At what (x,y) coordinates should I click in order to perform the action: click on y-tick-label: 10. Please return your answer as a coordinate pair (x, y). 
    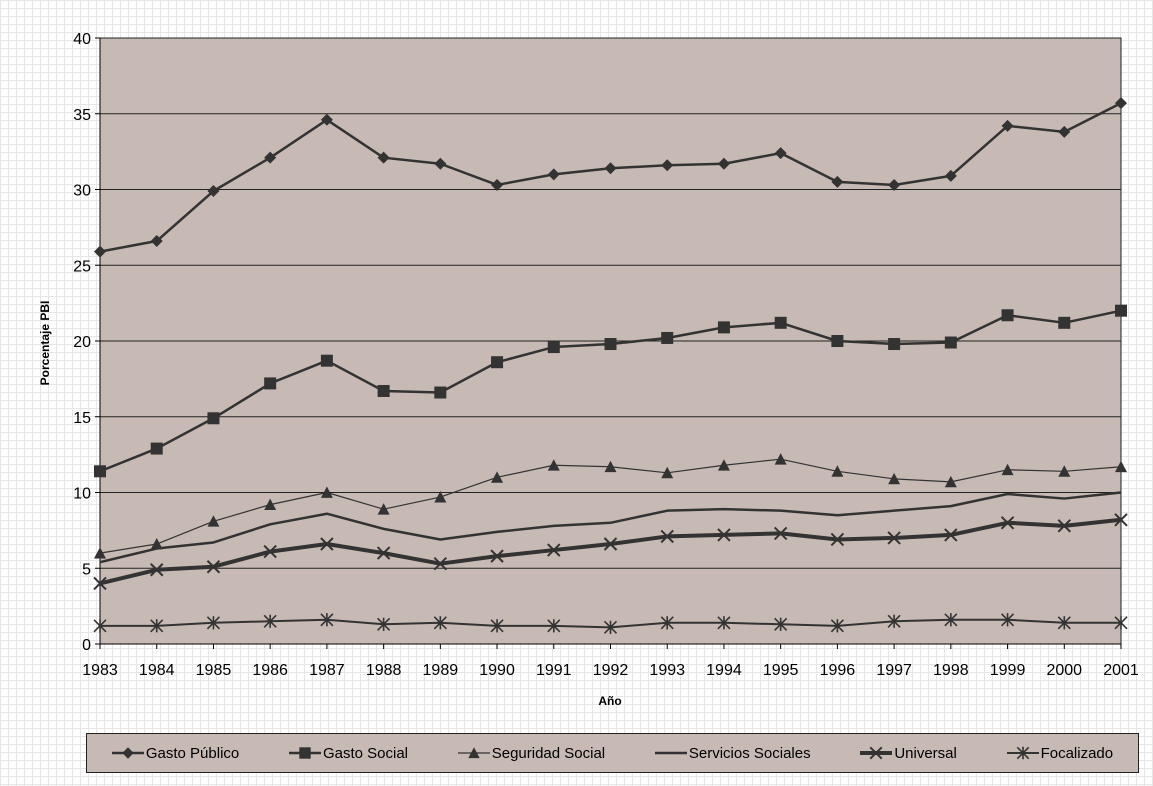
    Looking at the image, I should click on (82, 494).